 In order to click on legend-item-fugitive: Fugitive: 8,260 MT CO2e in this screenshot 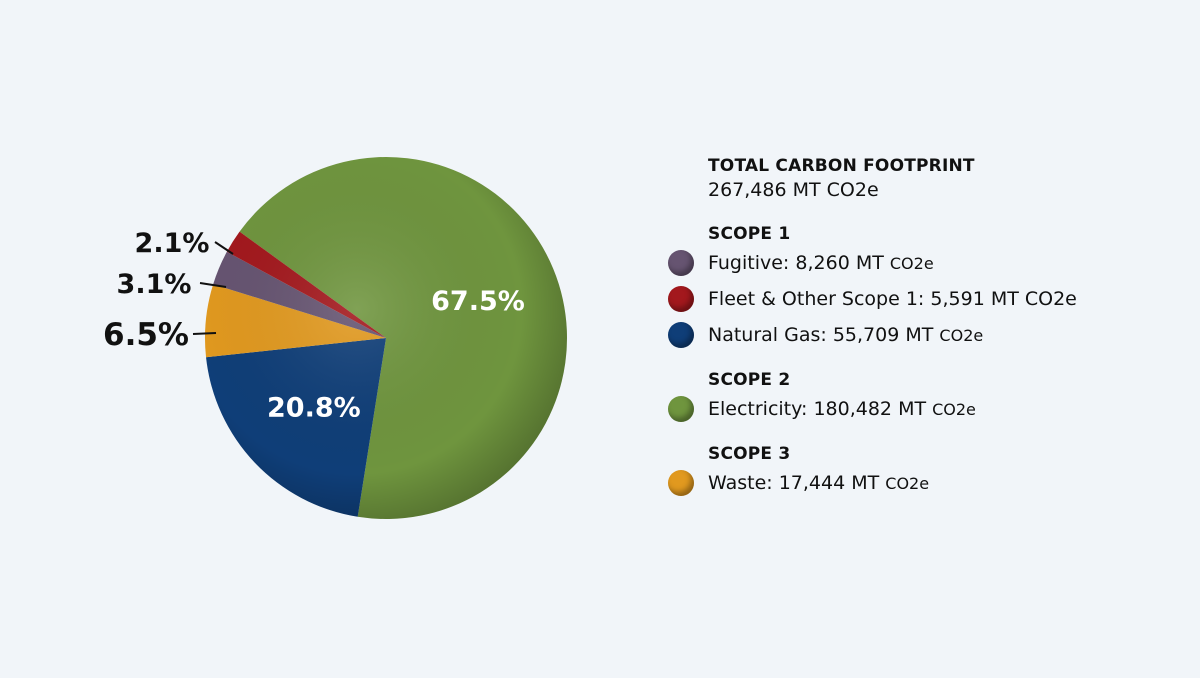, I will do `click(928, 263)`.